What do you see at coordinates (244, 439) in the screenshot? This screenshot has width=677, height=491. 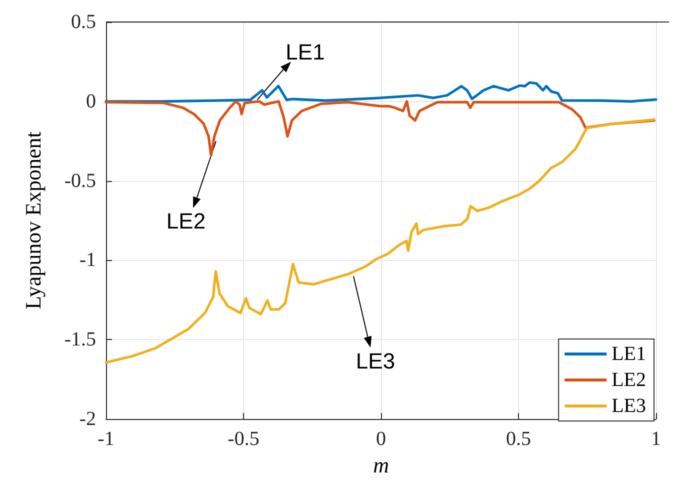 I see `x-tick-label: -0.5` at bounding box center [244, 439].